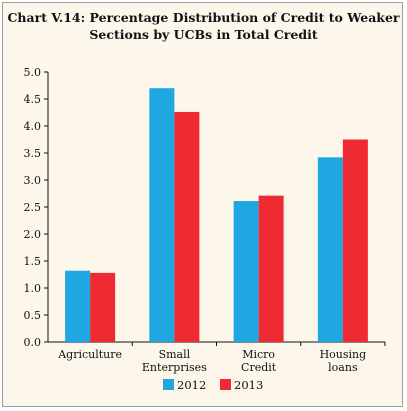 The image size is (407, 411). Describe the element at coordinates (33, 72) in the screenshot. I see `y-tick-label: 5.0` at that location.